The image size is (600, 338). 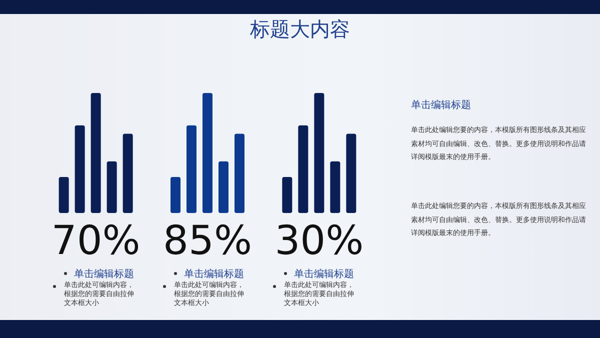 I want to click on x-tick-label: 85%, so click(x=207, y=241).